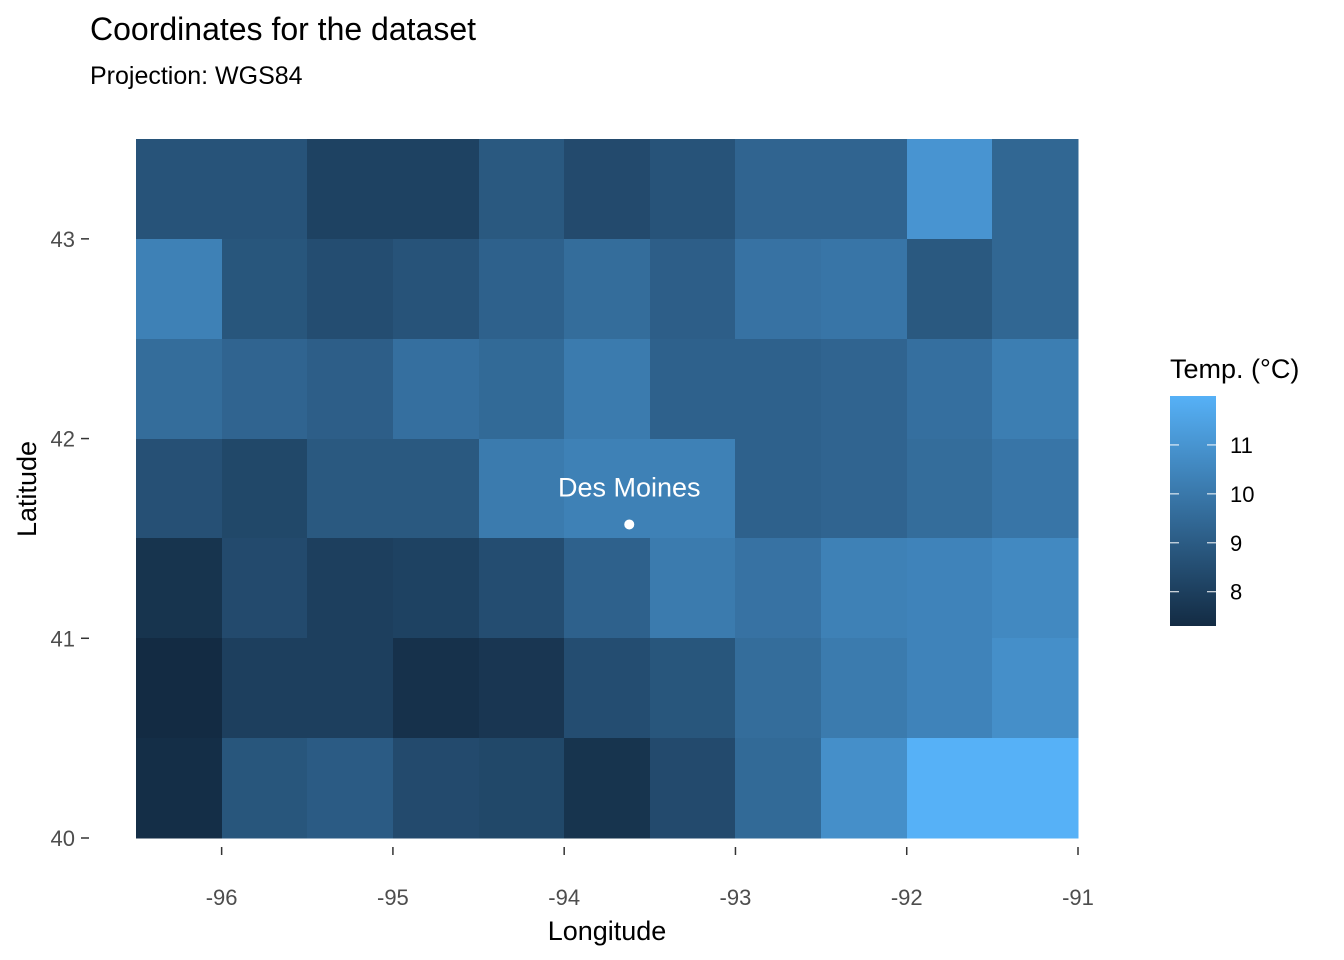 This screenshot has width=1344, height=960. What do you see at coordinates (736, 897) in the screenshot?
I see `x-tick-label: -93` at bounding box center [736, 897].